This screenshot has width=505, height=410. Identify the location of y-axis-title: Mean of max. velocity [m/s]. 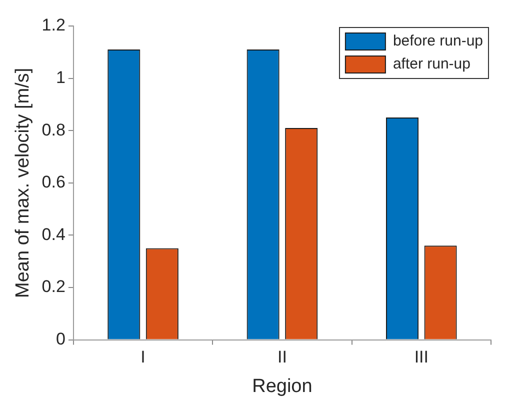
(23, 183).